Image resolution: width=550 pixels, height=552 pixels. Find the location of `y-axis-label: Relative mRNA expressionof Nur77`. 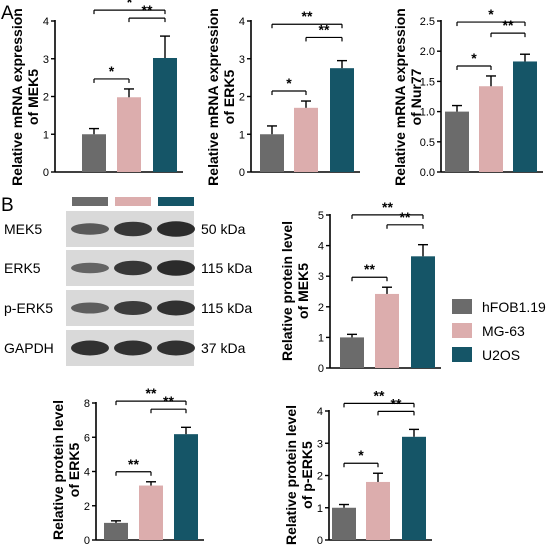

y-axis-label: Relative mRNA expressionof Nur77 is located at coordinates (408, 97).